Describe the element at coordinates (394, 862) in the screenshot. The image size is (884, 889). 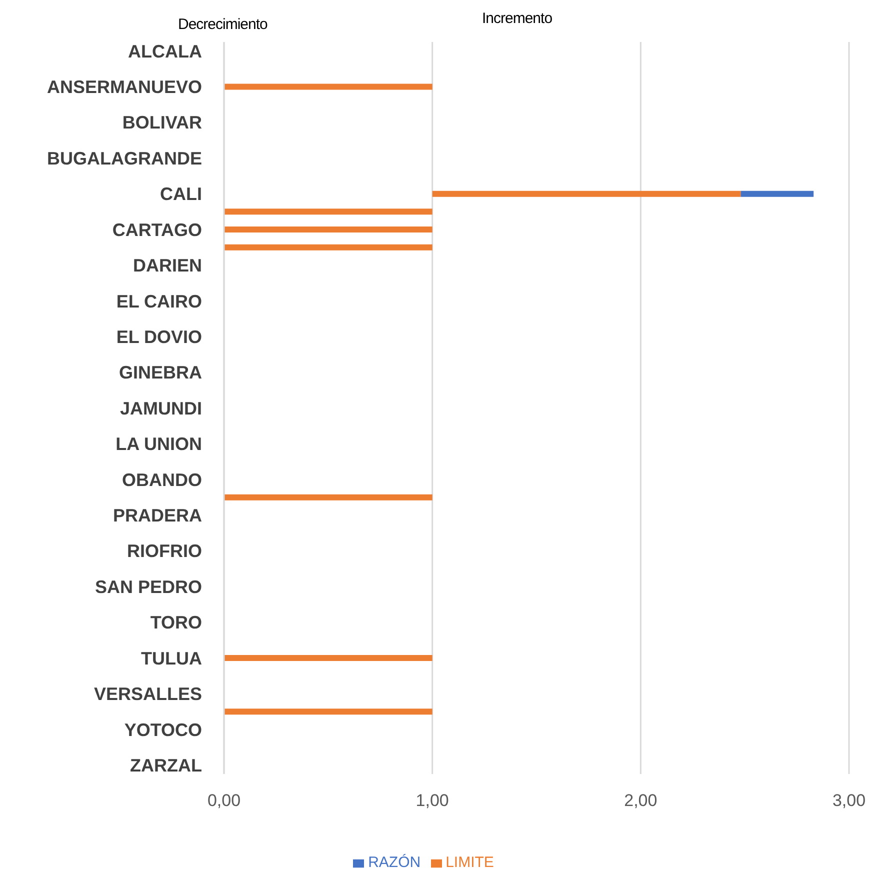
I see `legend-label: RAZÓN` at that location.